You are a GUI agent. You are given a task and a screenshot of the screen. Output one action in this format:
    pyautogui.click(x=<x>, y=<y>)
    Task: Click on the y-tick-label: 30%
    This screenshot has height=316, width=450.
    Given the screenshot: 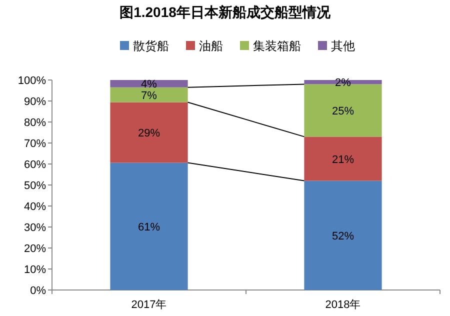 What is the action you would take?
    pyautogui.click(x=35, y=228)
    